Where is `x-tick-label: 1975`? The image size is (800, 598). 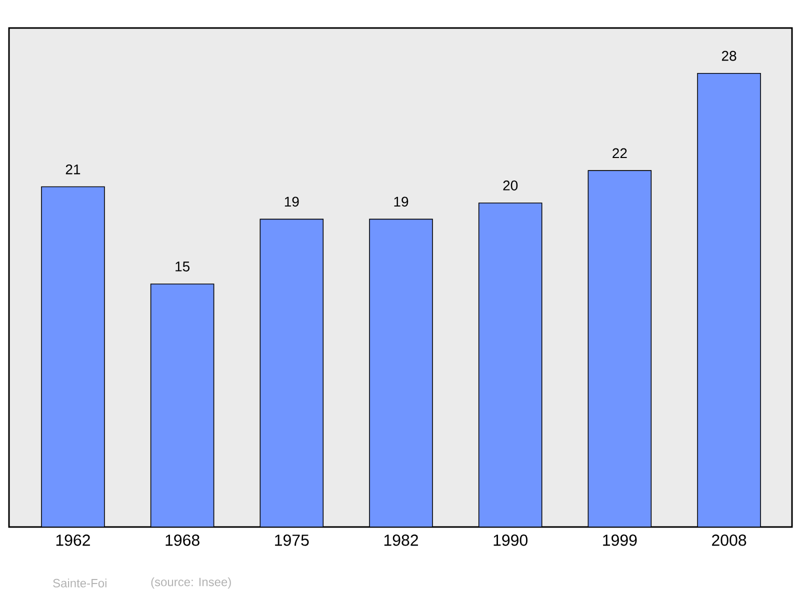
x-tick-label: 1975 is located at coordinates (292, 540).